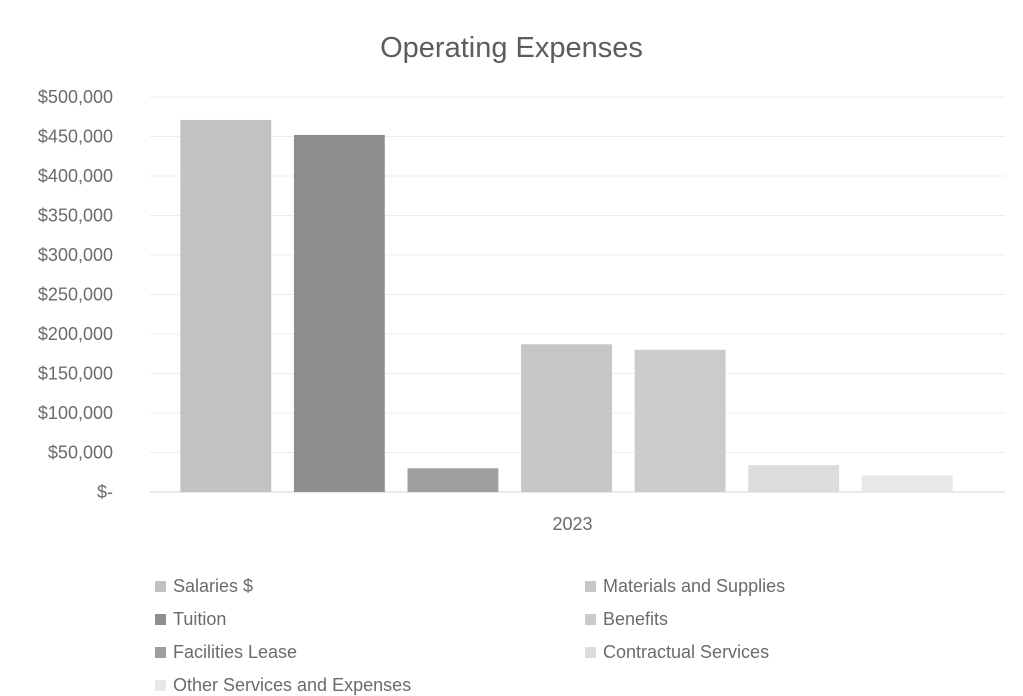 This screenshot has height=696, width=1023. I want to click on legend-label: Salaries $, so click(213, 585).